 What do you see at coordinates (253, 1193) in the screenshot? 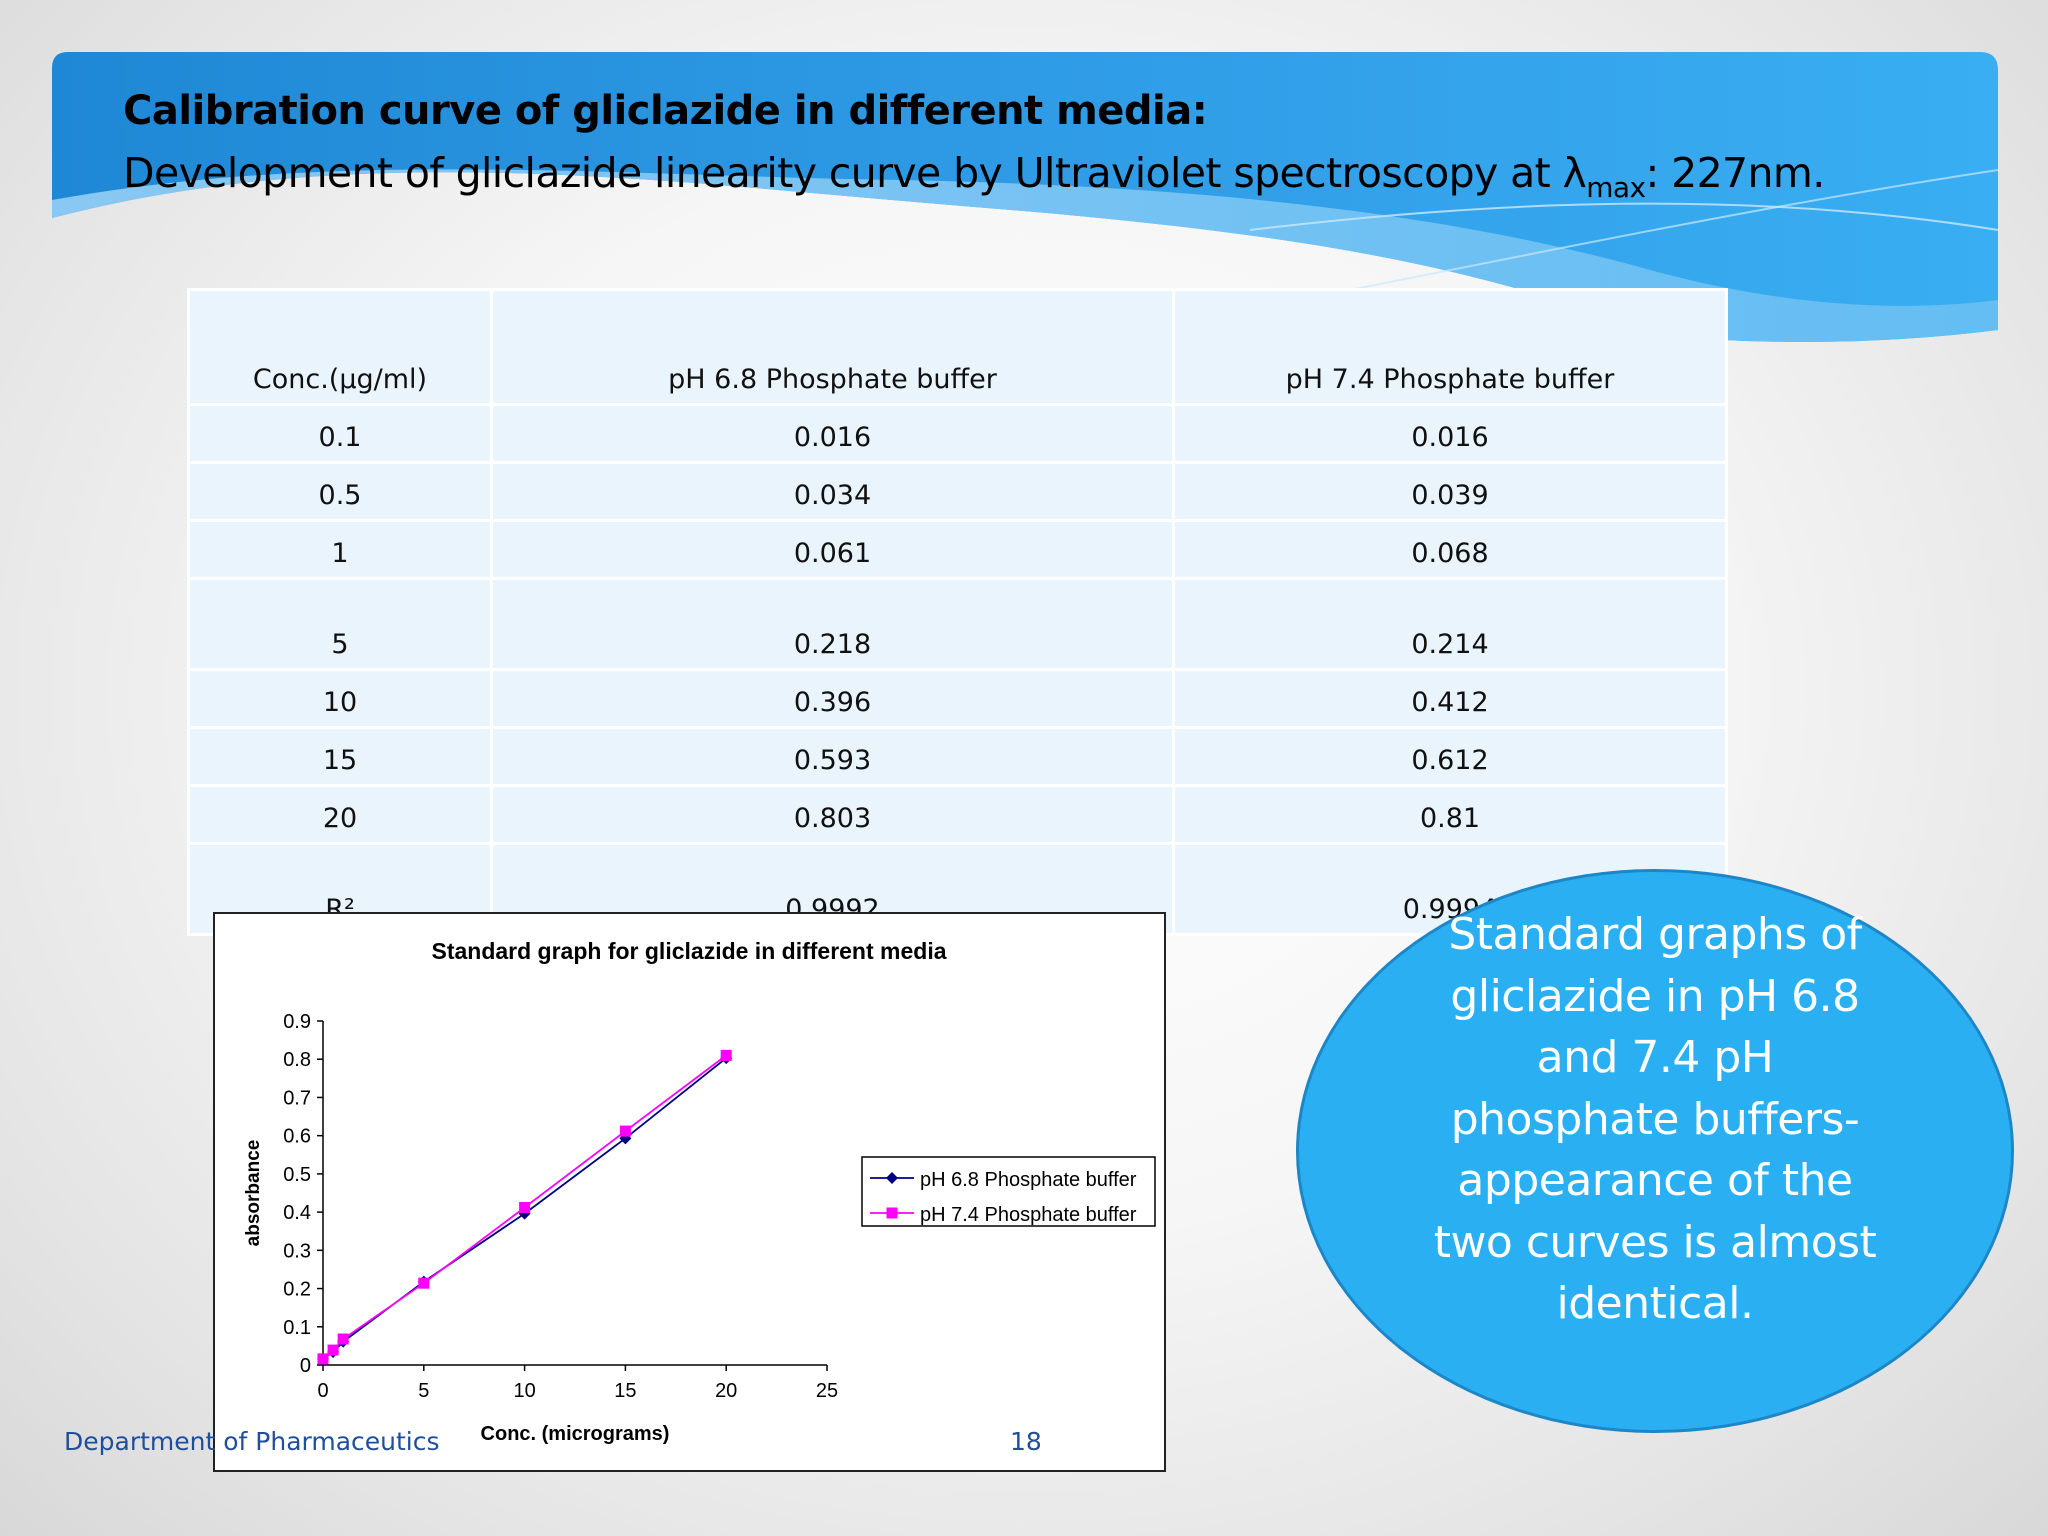
I see `y-axis-label: absorbance` at bounding box center [253, 1193].